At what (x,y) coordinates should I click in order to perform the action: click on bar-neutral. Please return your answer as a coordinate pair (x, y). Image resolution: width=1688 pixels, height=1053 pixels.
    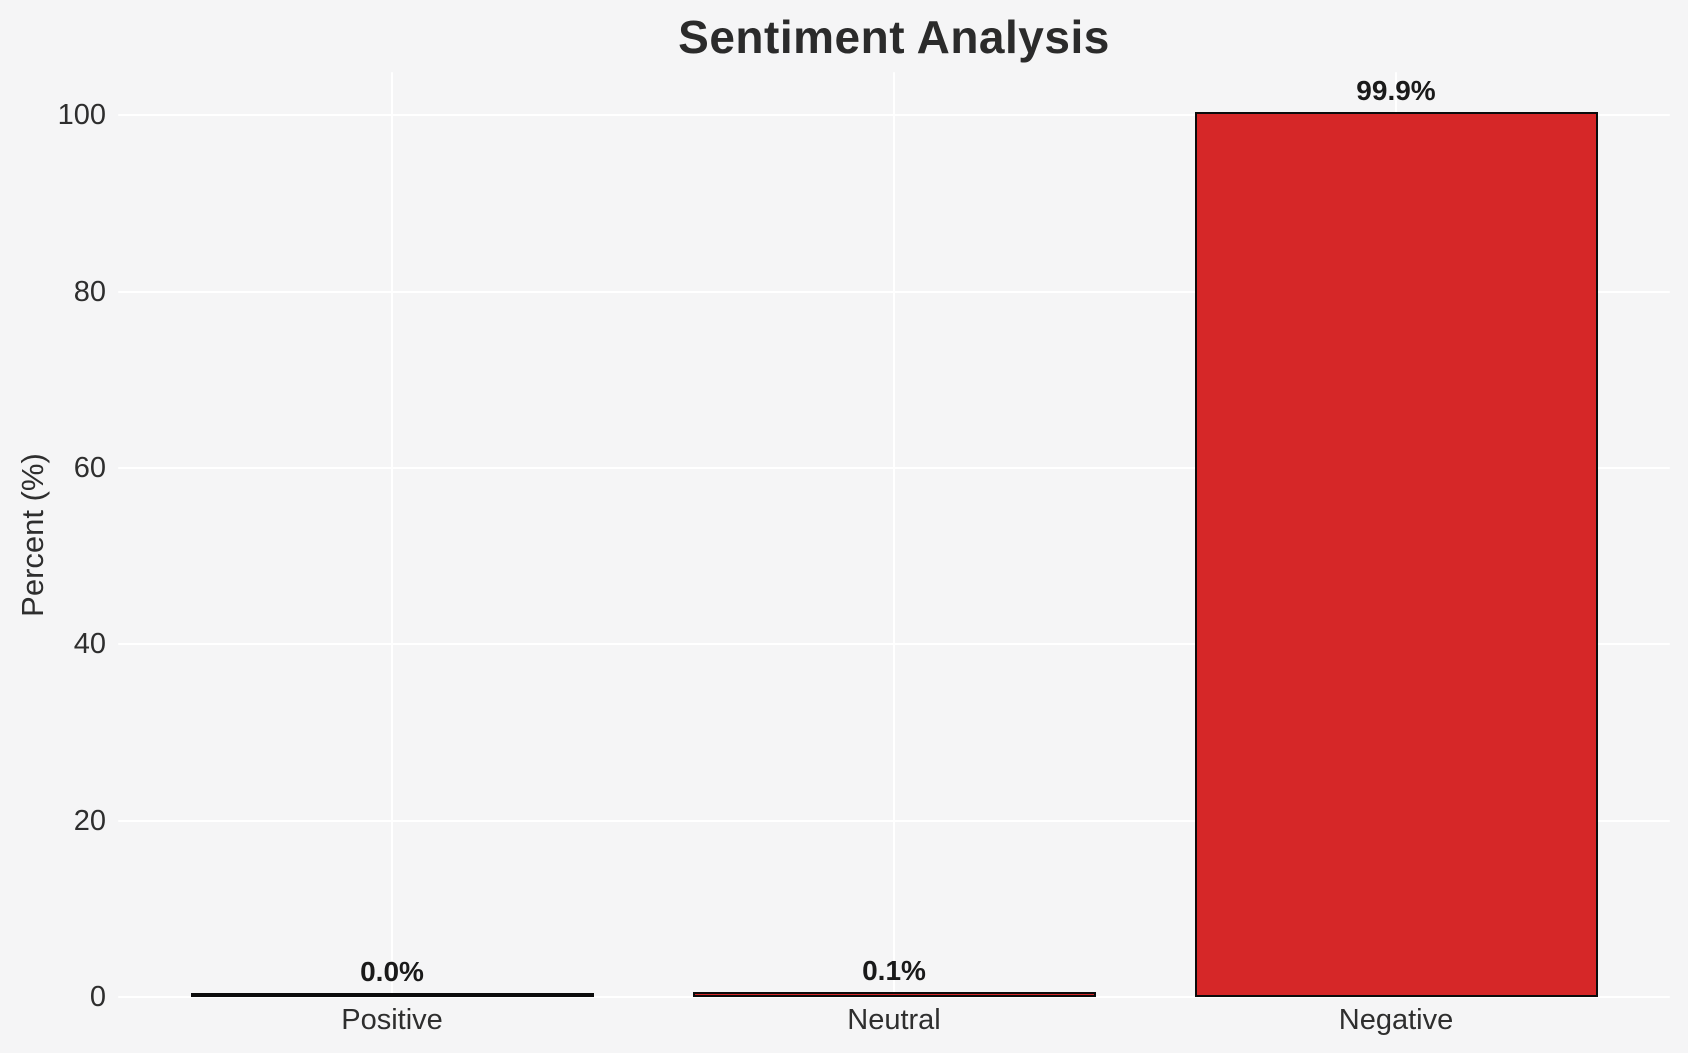
    Looking at the image, I should click on (894, 994).